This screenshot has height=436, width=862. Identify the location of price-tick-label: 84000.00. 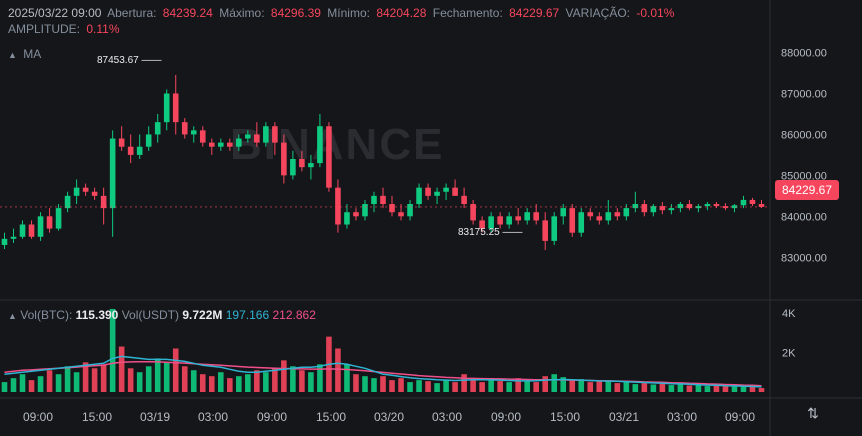
(804, 217).